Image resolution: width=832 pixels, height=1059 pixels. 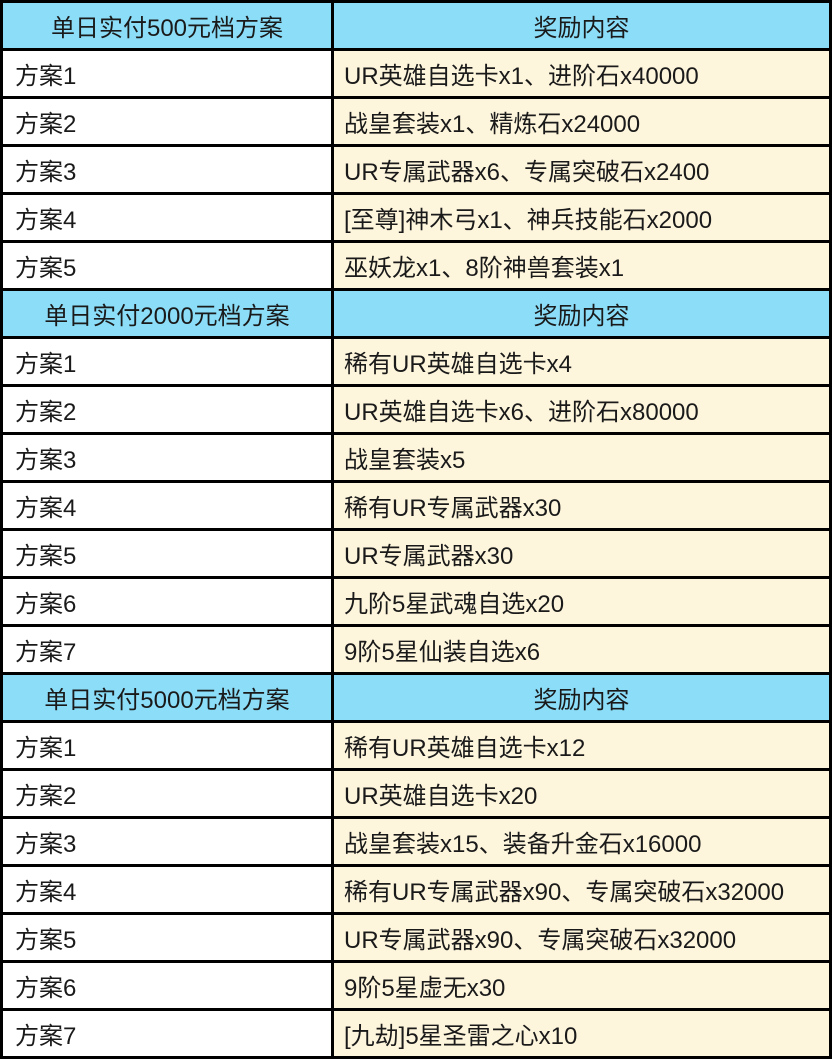 I want to click on reward-cell: 战皇套装x15、装备升金石x16000, so click(x=581, y=841).